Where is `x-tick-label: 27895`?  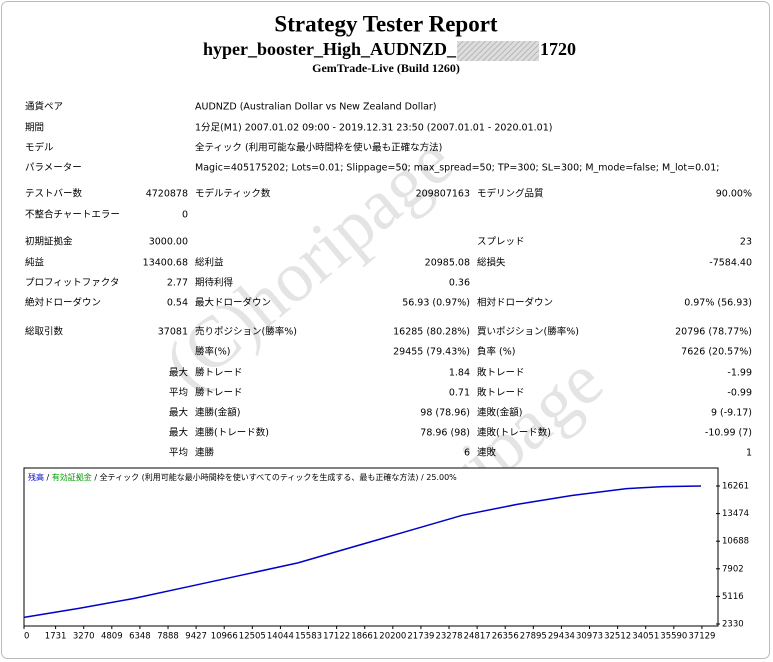 x-tick-label: 27895 is located at coordinates (533, 637).